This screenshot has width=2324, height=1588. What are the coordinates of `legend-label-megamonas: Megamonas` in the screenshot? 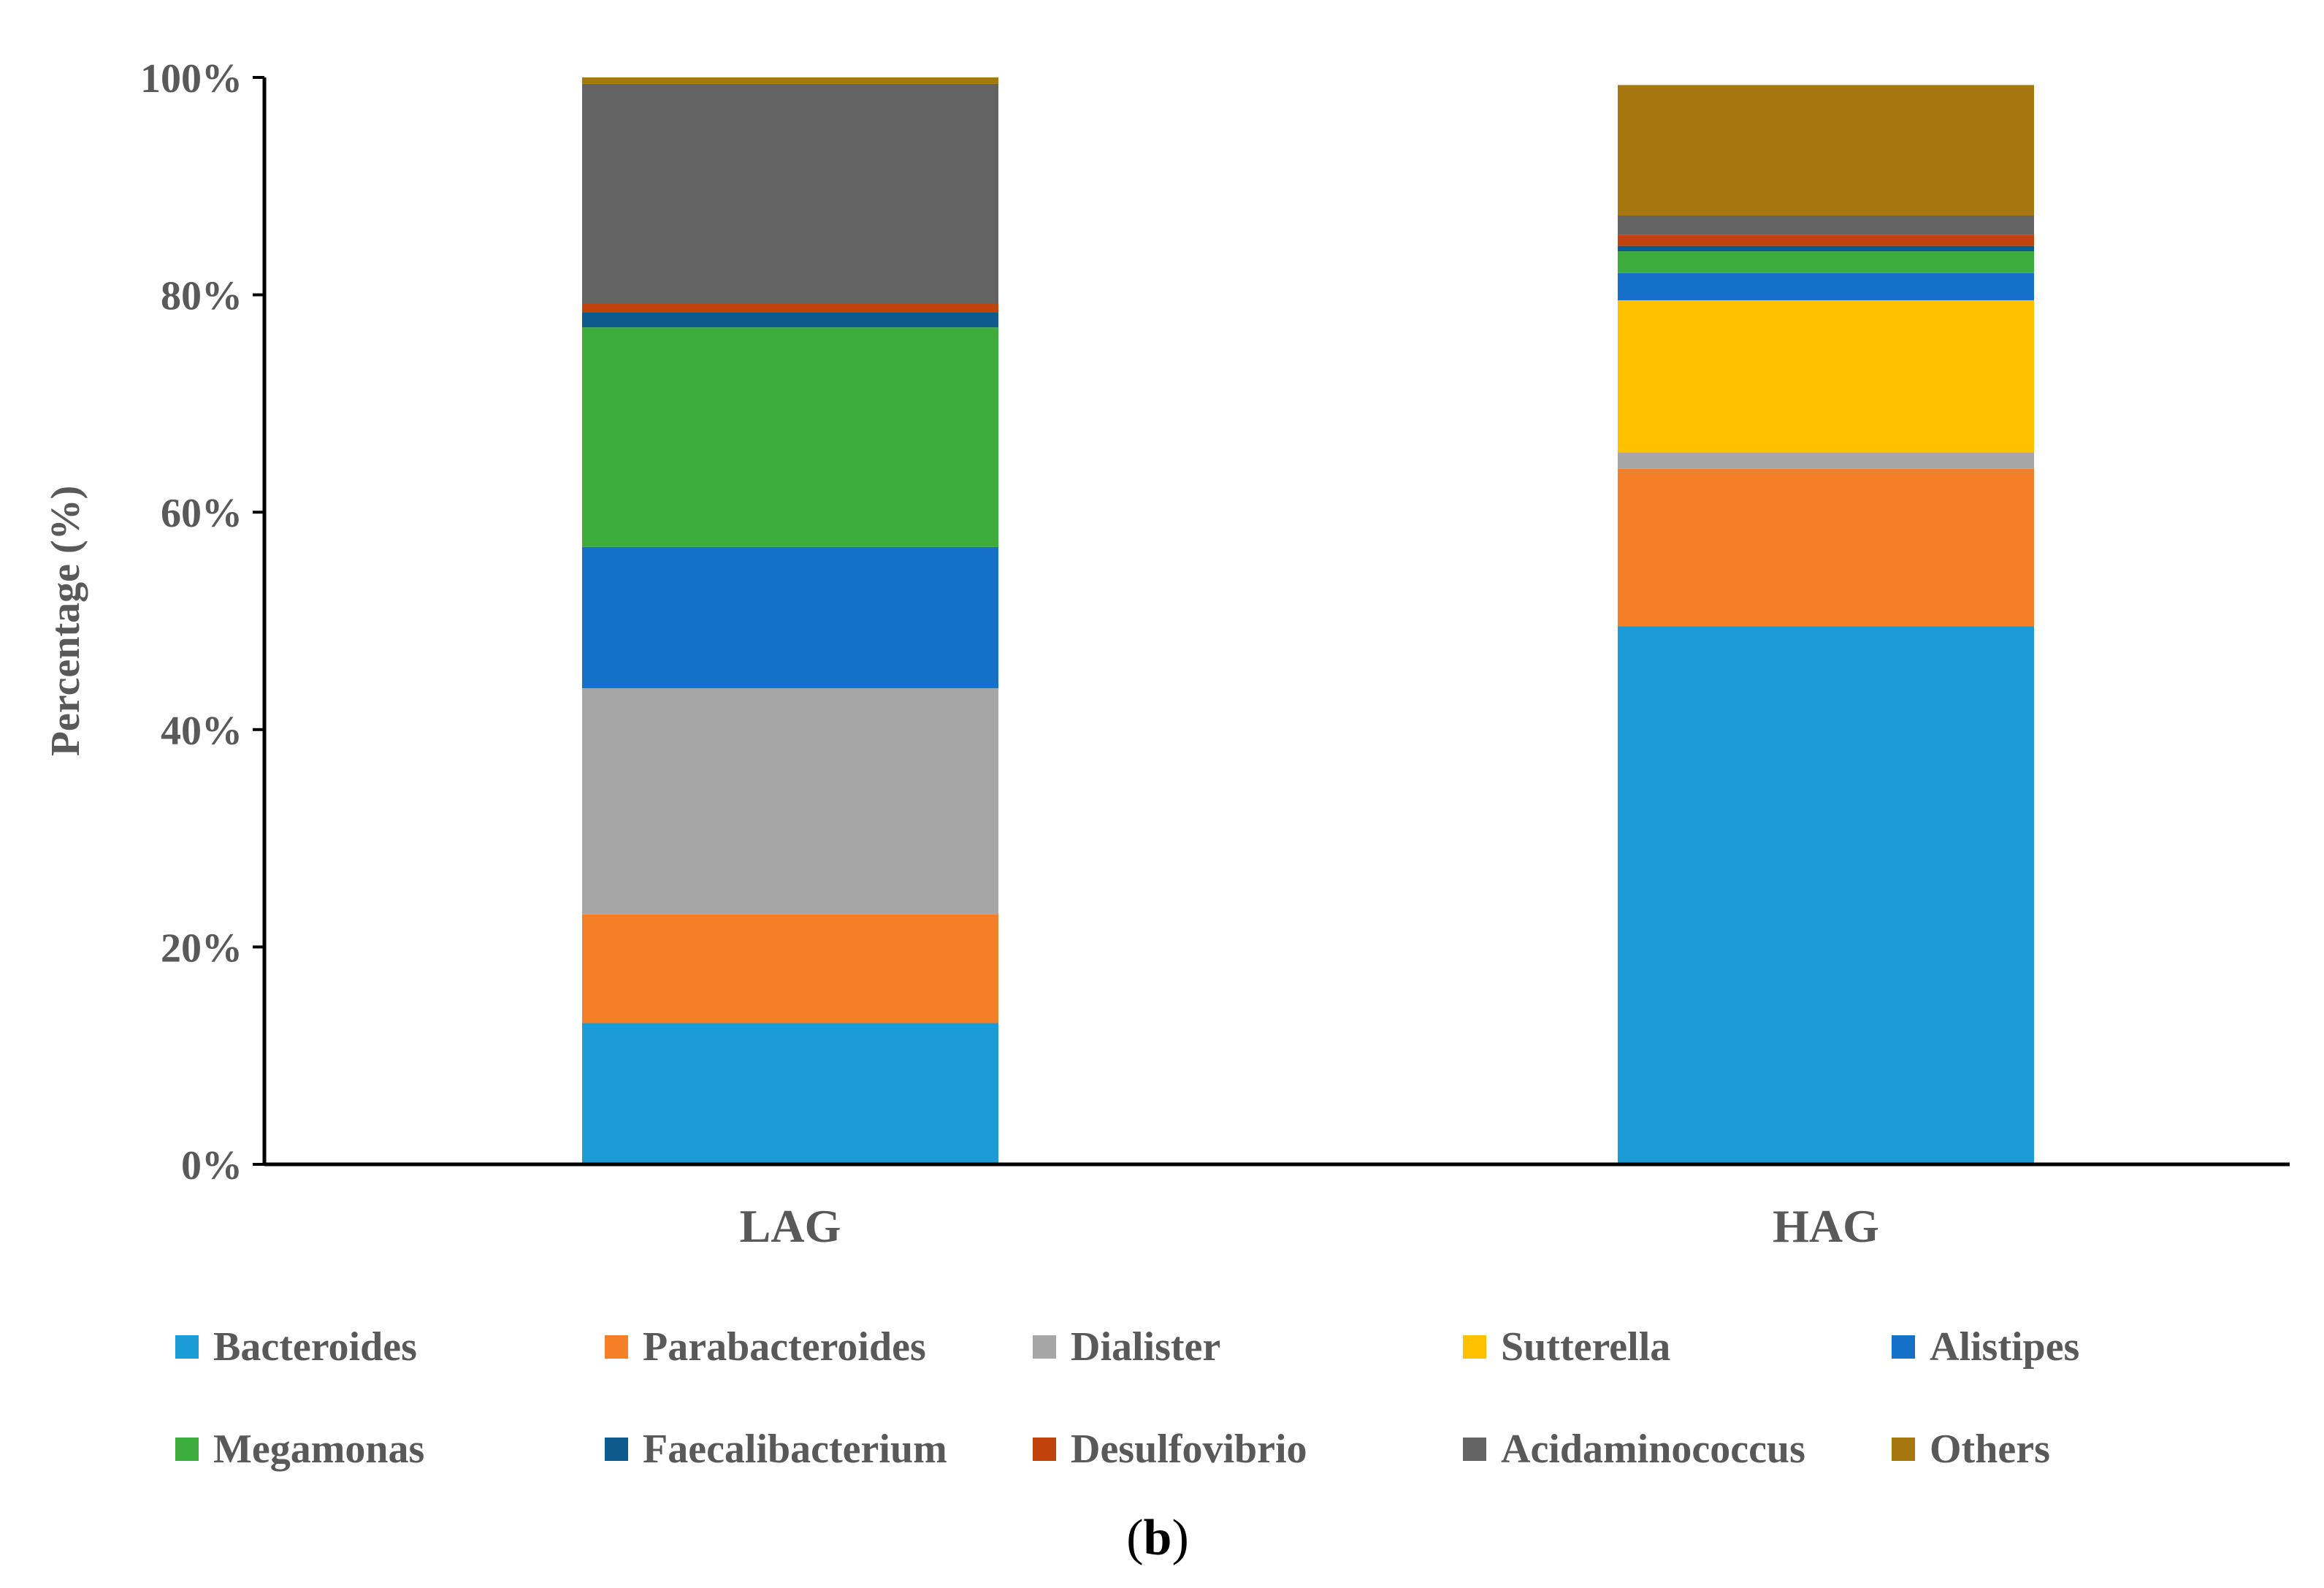 It's located at (318, 1449).